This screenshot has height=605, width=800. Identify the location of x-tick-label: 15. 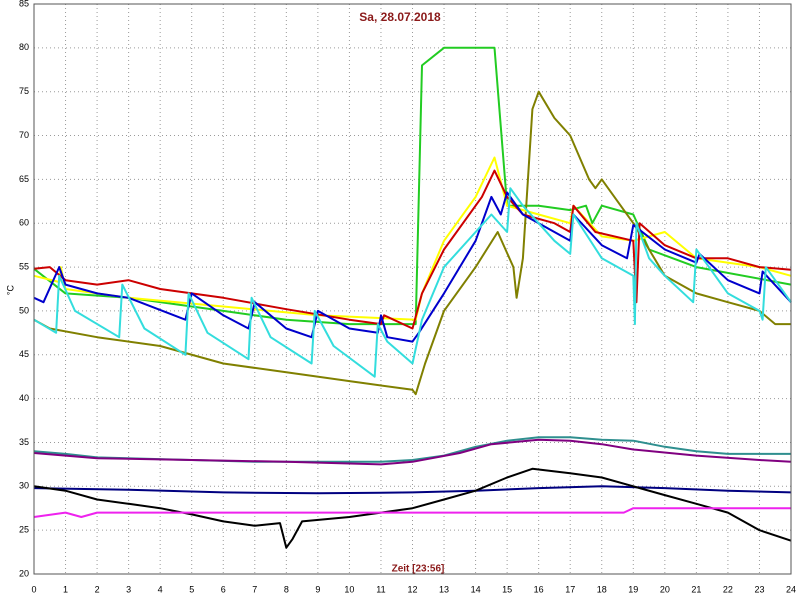
(507, 589).